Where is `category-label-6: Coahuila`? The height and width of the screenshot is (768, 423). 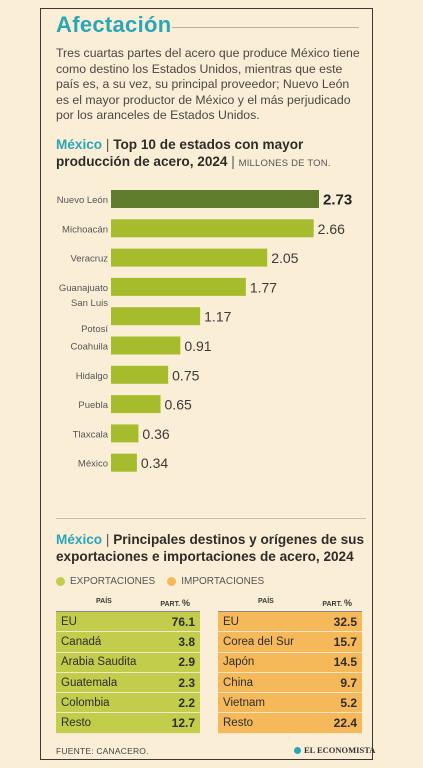
category-label-6: Coahuila is located at coordinates (90, 347).